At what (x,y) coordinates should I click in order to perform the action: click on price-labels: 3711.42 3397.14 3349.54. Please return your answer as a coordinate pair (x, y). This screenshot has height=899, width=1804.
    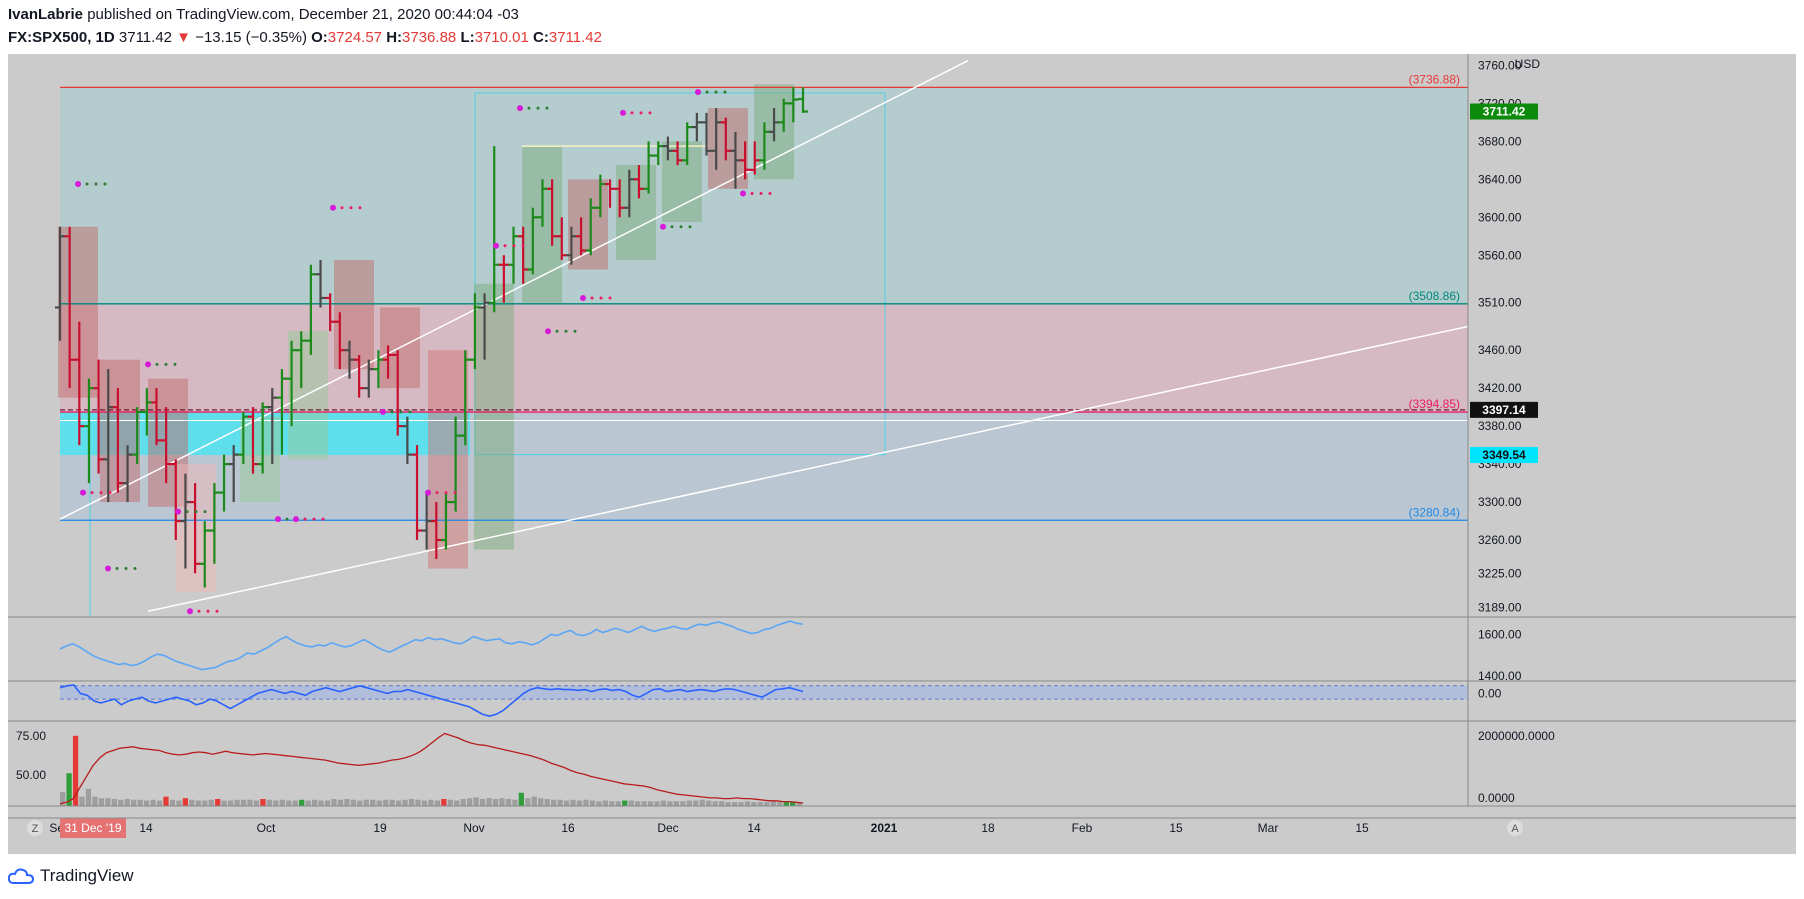
    Looking at the image, I should click on (1504, 283).